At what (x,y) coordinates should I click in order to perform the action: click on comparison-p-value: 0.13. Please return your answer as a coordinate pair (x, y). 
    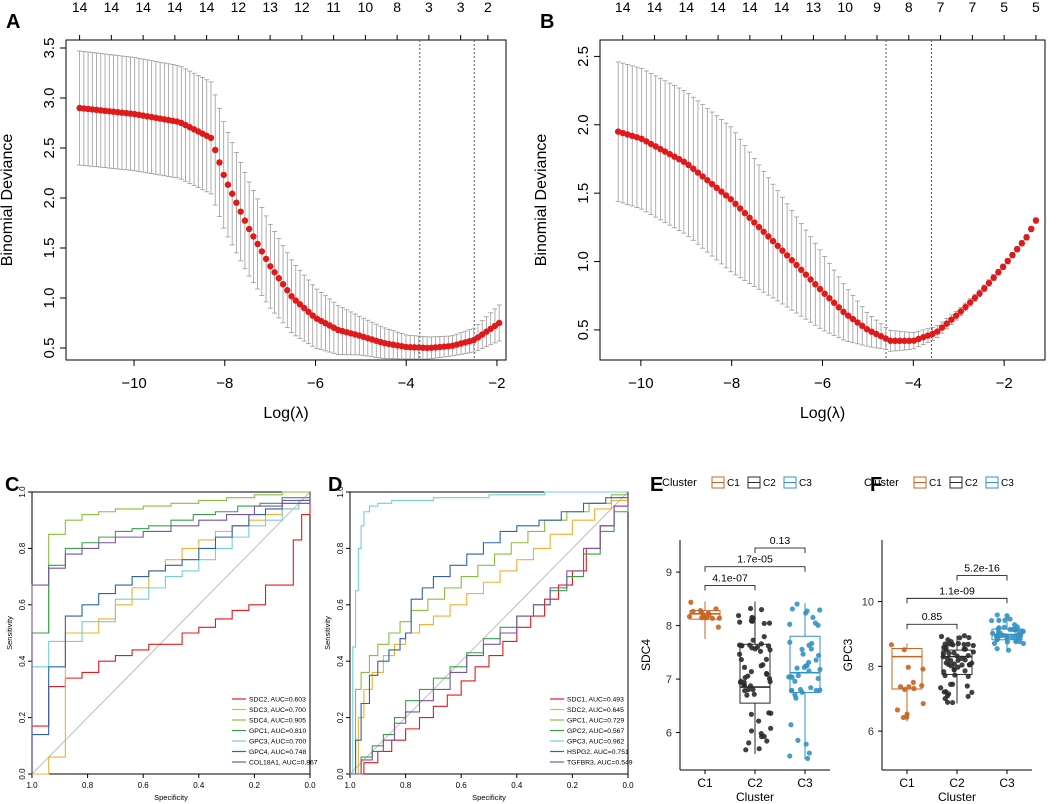
    Looking at the image, I should click on (780, 541).